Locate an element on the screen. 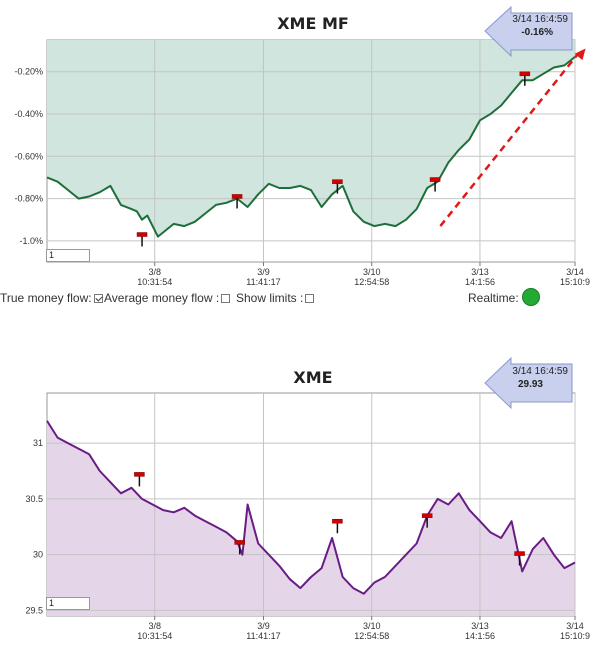 The width and height of the screenshot is (614, 652). y-tick-label: -1.0% is located at coordinates (31, 241).